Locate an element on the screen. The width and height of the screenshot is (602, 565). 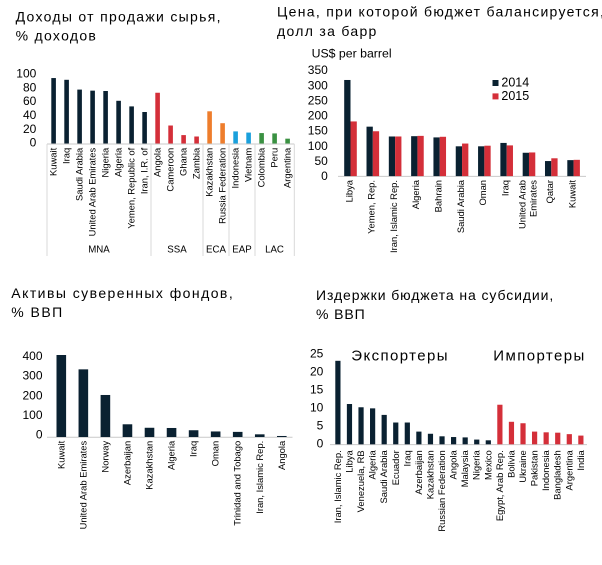
svg-text: Активы суверенных фондов, is located at coordinates (122, 293).